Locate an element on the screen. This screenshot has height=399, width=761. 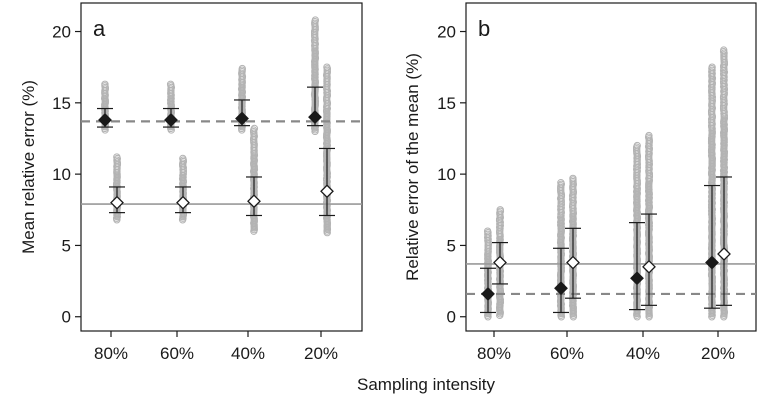
panel-label: b is located at coordinates (484, 28).